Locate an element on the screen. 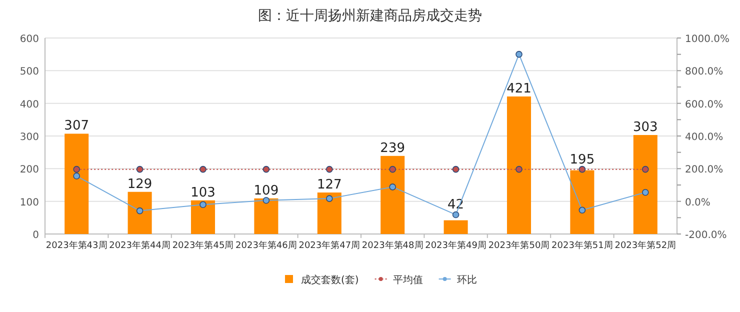 Image resolution: width=740 pixels, height=312 pixels. legend-label: 成交套数(套) is located at coordinates (330, 280).